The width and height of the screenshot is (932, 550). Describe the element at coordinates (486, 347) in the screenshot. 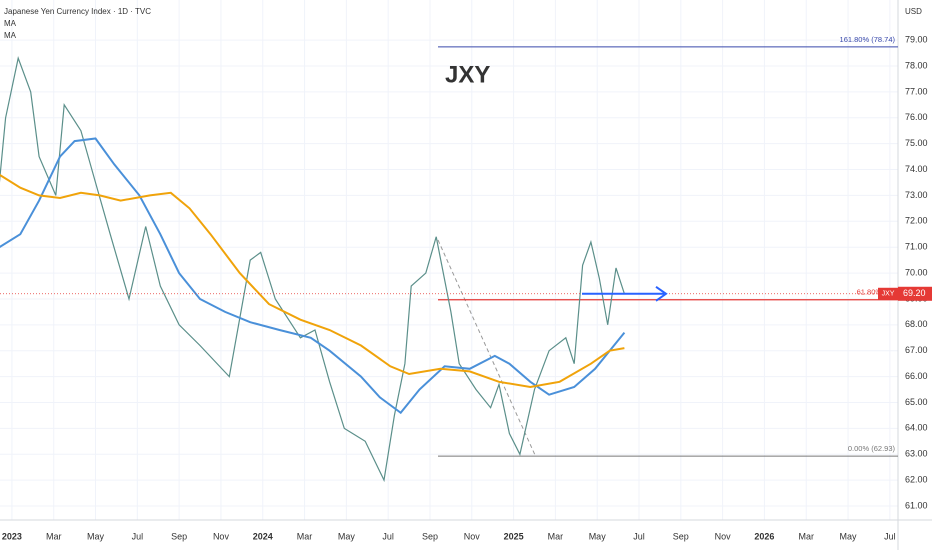

I see `trend-diagonal` at that location.